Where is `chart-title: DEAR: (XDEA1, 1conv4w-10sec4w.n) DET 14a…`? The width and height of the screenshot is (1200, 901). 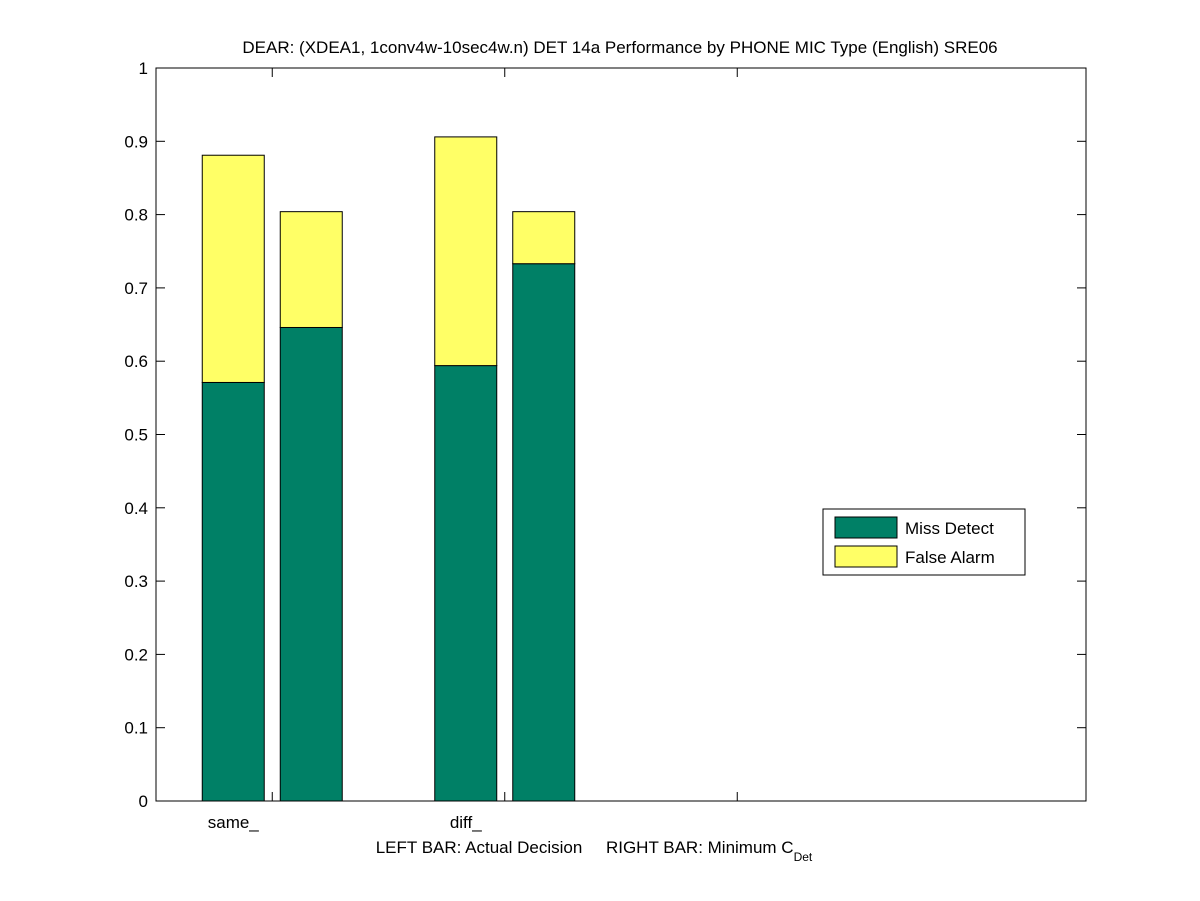
chart-title: DEAR: (XDEA1, 1conv4w-10sec4w.n) DET 14a… is located at coordinates (619, 47).